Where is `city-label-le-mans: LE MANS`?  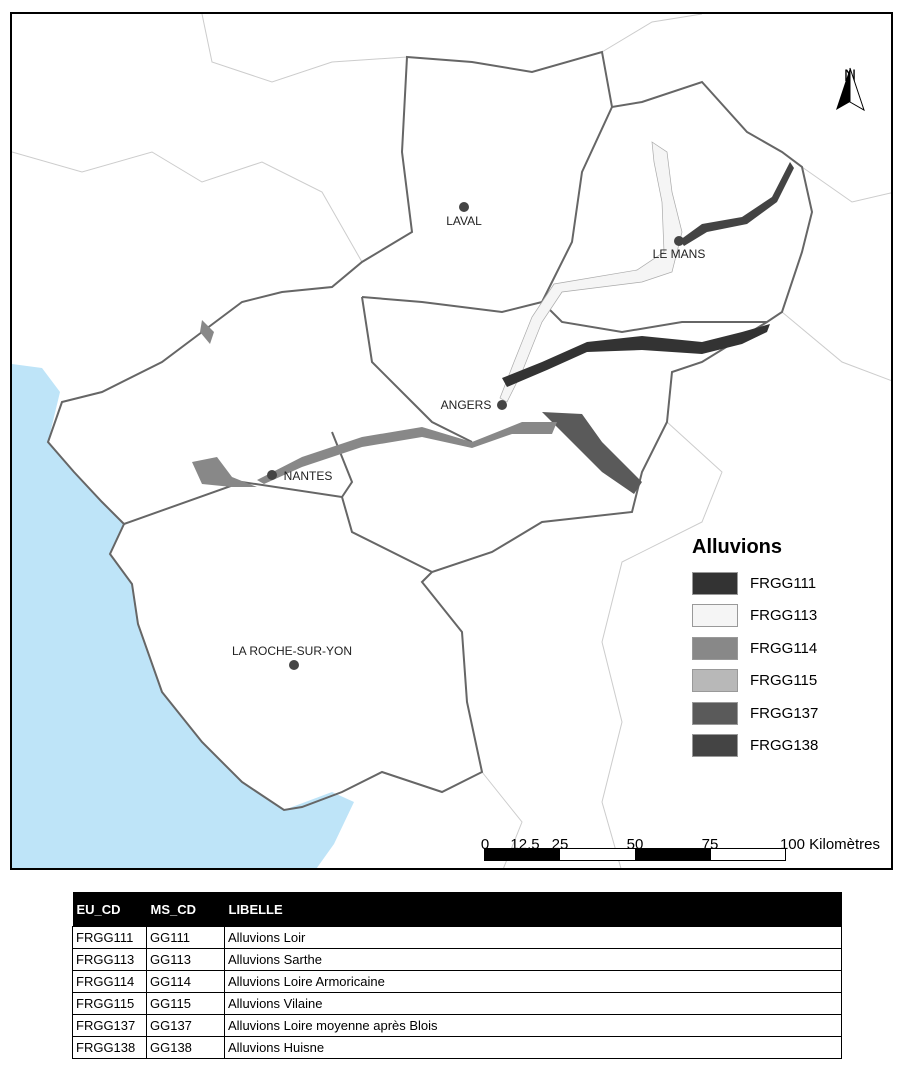
city-label-le-mans: LE MANS is located at coordinates (679, 254).